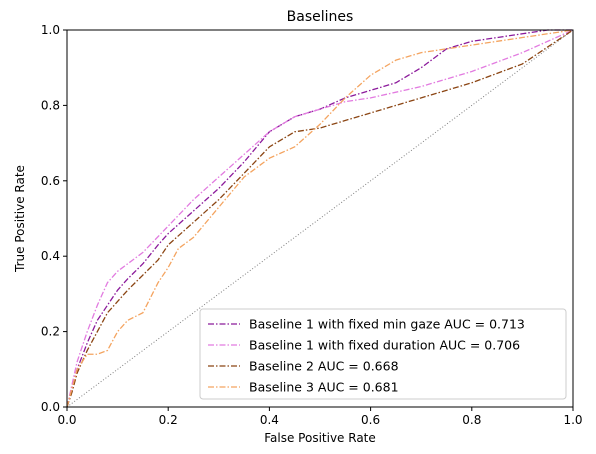 The width and height of the screenshot is (596, 454). What do you see at coordinates (168, 420) in the screenshot?
I see `x-tick-label: 0.2` at bounding box center [168, 420].